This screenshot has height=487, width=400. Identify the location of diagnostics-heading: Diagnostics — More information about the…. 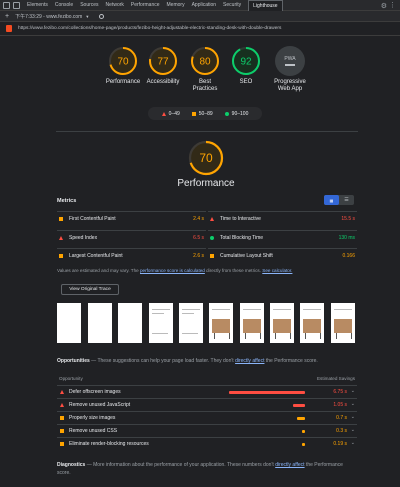
(200, 469).